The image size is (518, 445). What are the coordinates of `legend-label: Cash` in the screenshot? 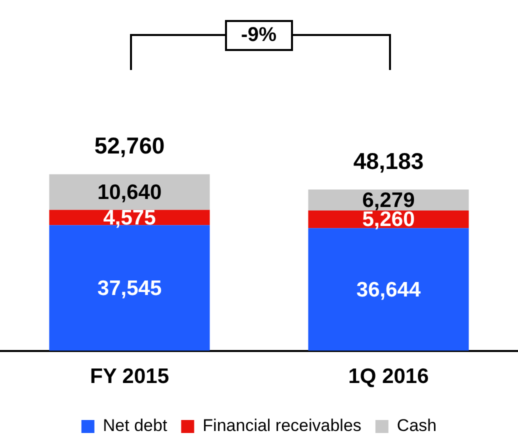 It's located at (416, 426).